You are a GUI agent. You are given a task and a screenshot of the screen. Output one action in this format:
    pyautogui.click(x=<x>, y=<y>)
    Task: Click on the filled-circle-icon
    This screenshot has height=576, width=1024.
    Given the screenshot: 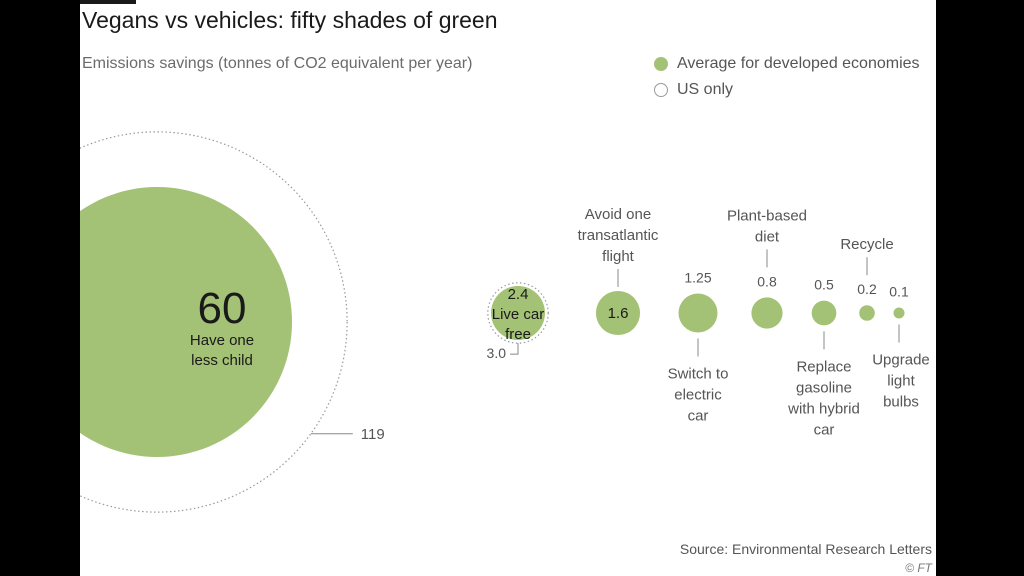 What is the action you would take?
    pyautogui.click(x=661, y=64)
    